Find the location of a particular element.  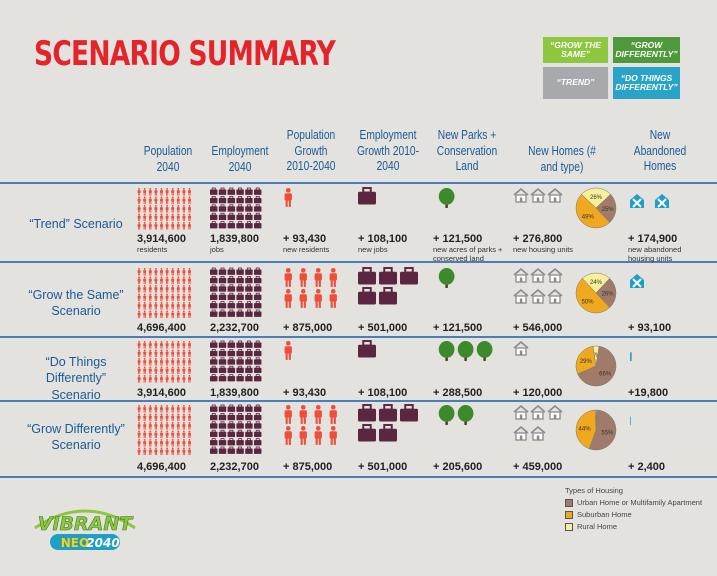

pie-label: 5% is located at coordinates (596, 356).